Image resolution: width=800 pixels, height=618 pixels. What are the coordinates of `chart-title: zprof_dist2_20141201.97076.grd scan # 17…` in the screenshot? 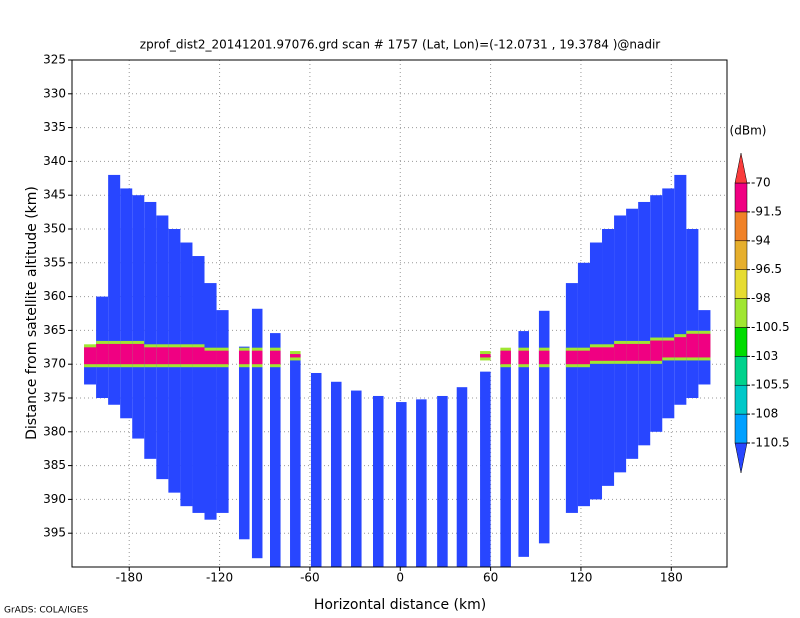 It's located at (400, 45).